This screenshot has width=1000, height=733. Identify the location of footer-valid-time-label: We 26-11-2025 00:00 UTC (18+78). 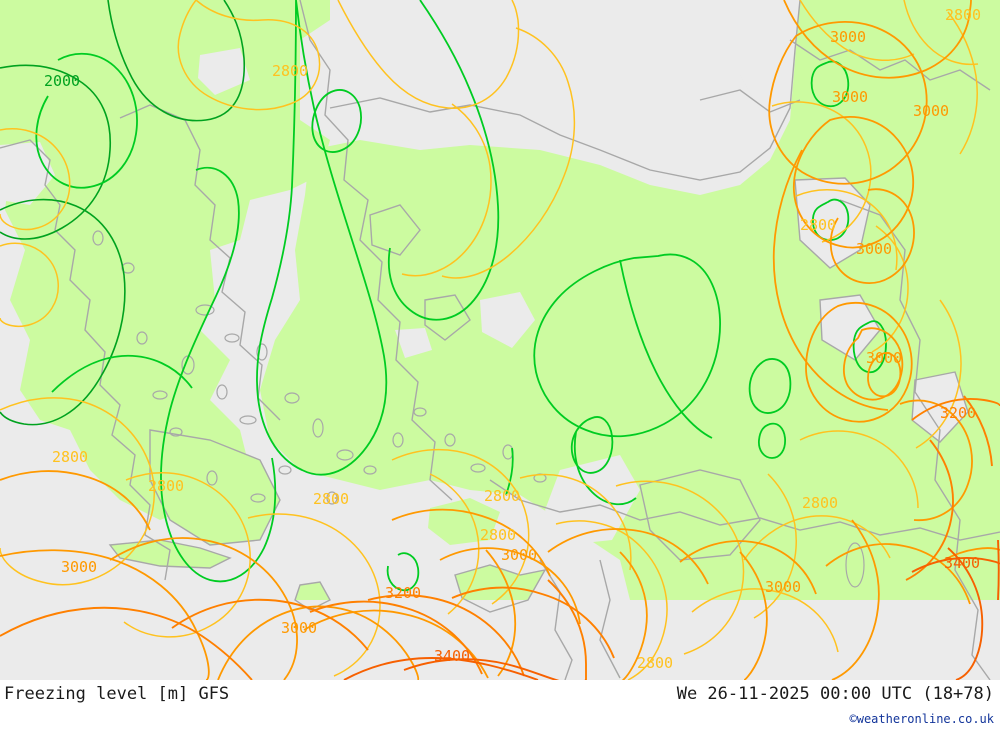
(835, 694).